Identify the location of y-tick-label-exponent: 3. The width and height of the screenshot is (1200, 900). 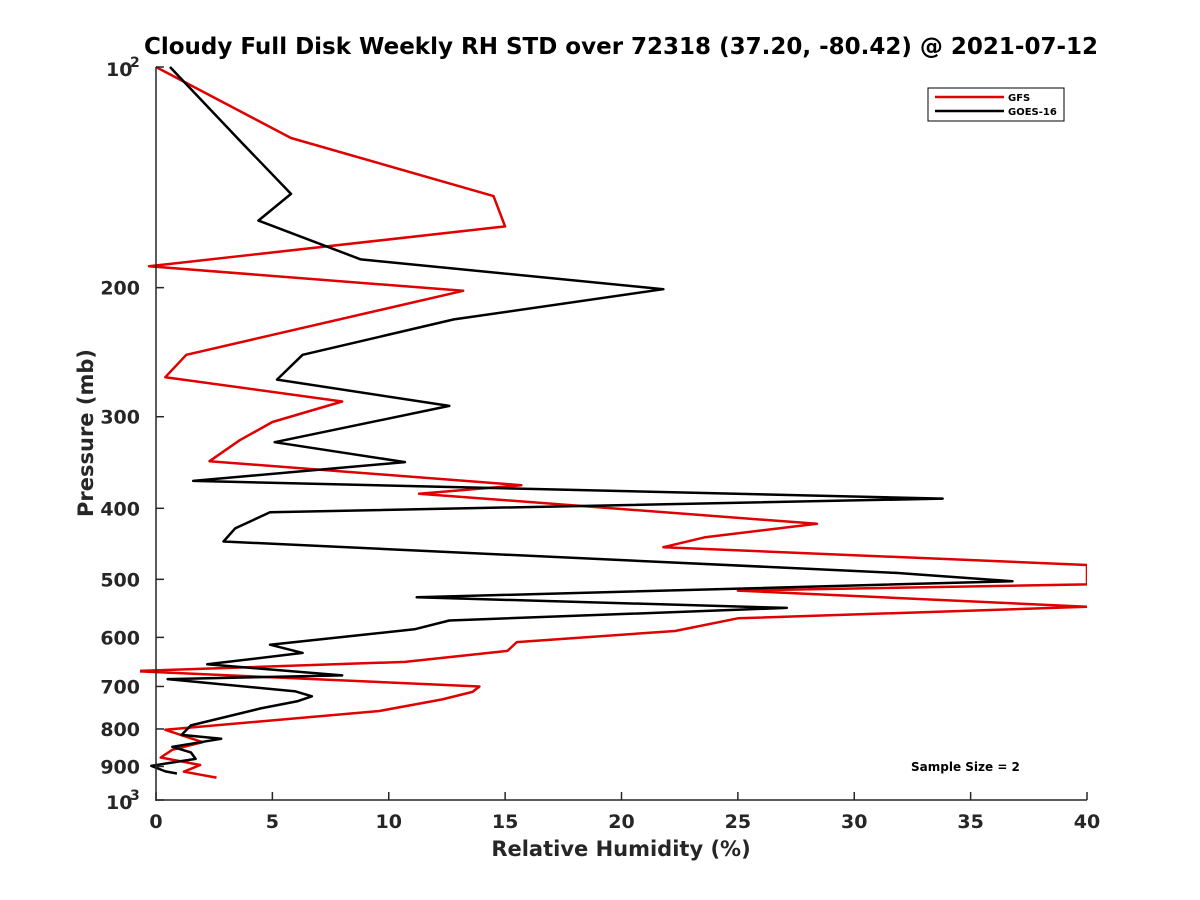
(135, 796).